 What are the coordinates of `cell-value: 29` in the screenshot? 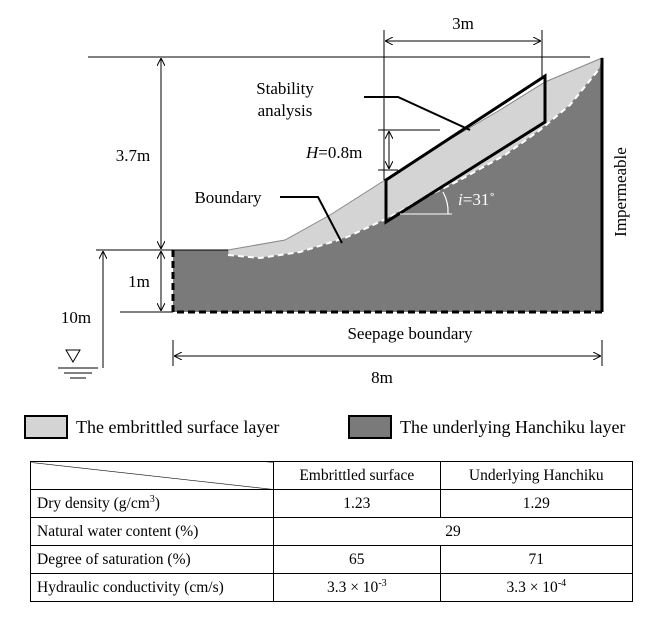 It's located at (453, 531).